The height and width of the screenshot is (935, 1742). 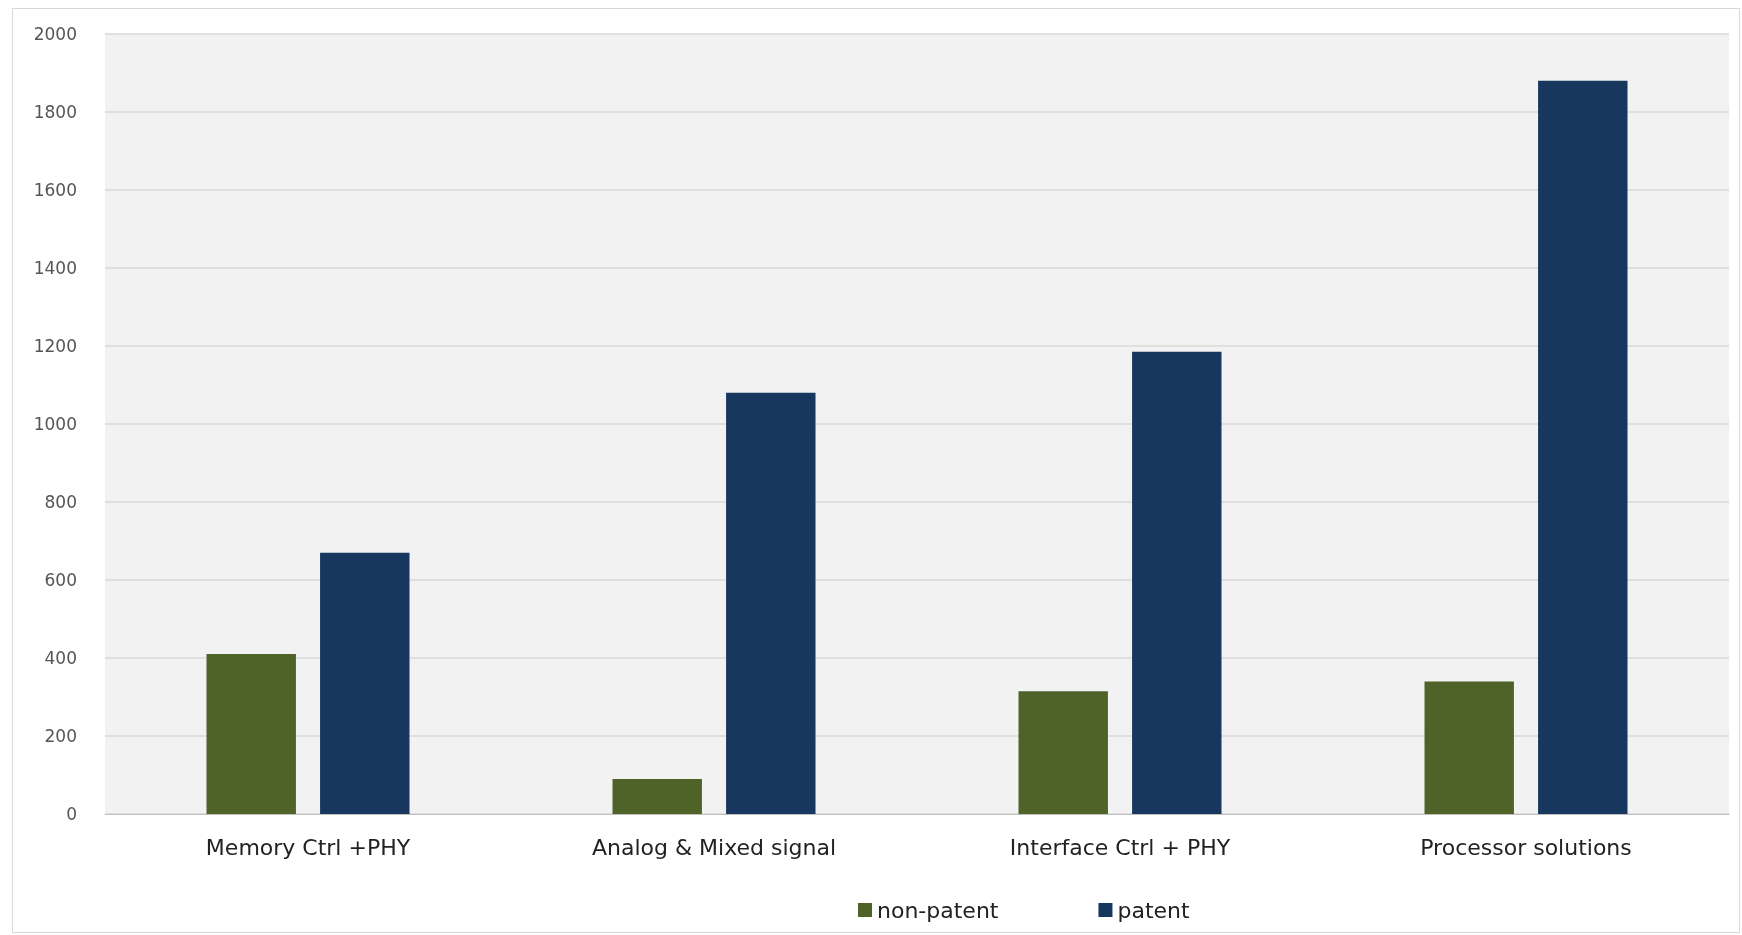 What do you see at coordinates (1526, 847) in the screenshot?
I see `x-tick-label: Processor solutions` at bounding box center [1526, 847].